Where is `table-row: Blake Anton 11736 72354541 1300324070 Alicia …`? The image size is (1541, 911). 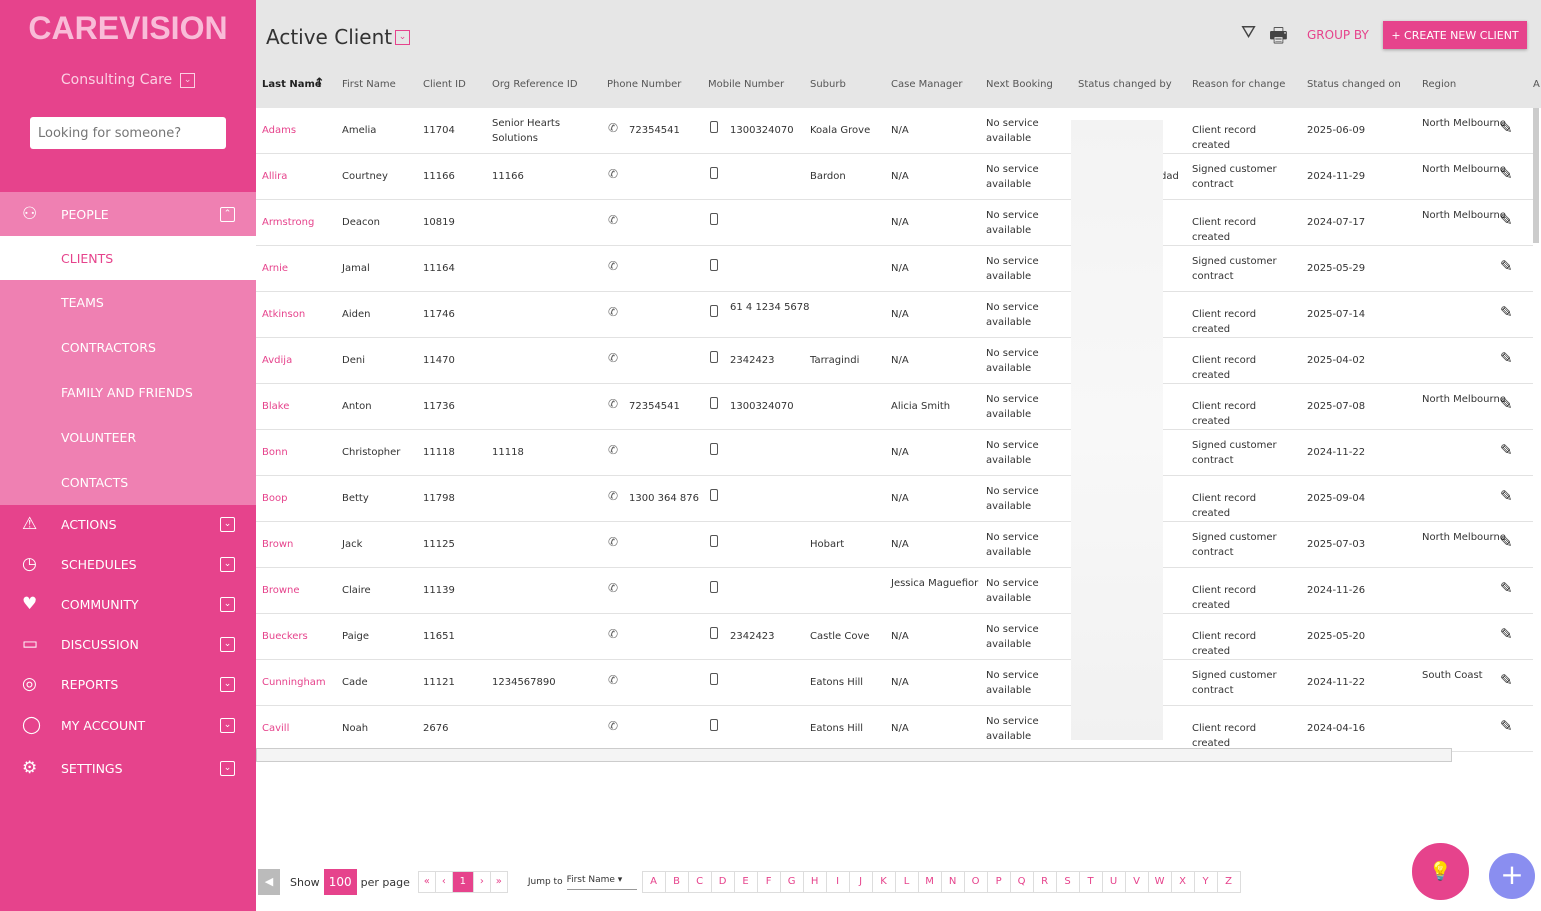
table-row: Blake Anton 11736 72354541 1300324070 Alicia … is located at coordinates (894, 407).